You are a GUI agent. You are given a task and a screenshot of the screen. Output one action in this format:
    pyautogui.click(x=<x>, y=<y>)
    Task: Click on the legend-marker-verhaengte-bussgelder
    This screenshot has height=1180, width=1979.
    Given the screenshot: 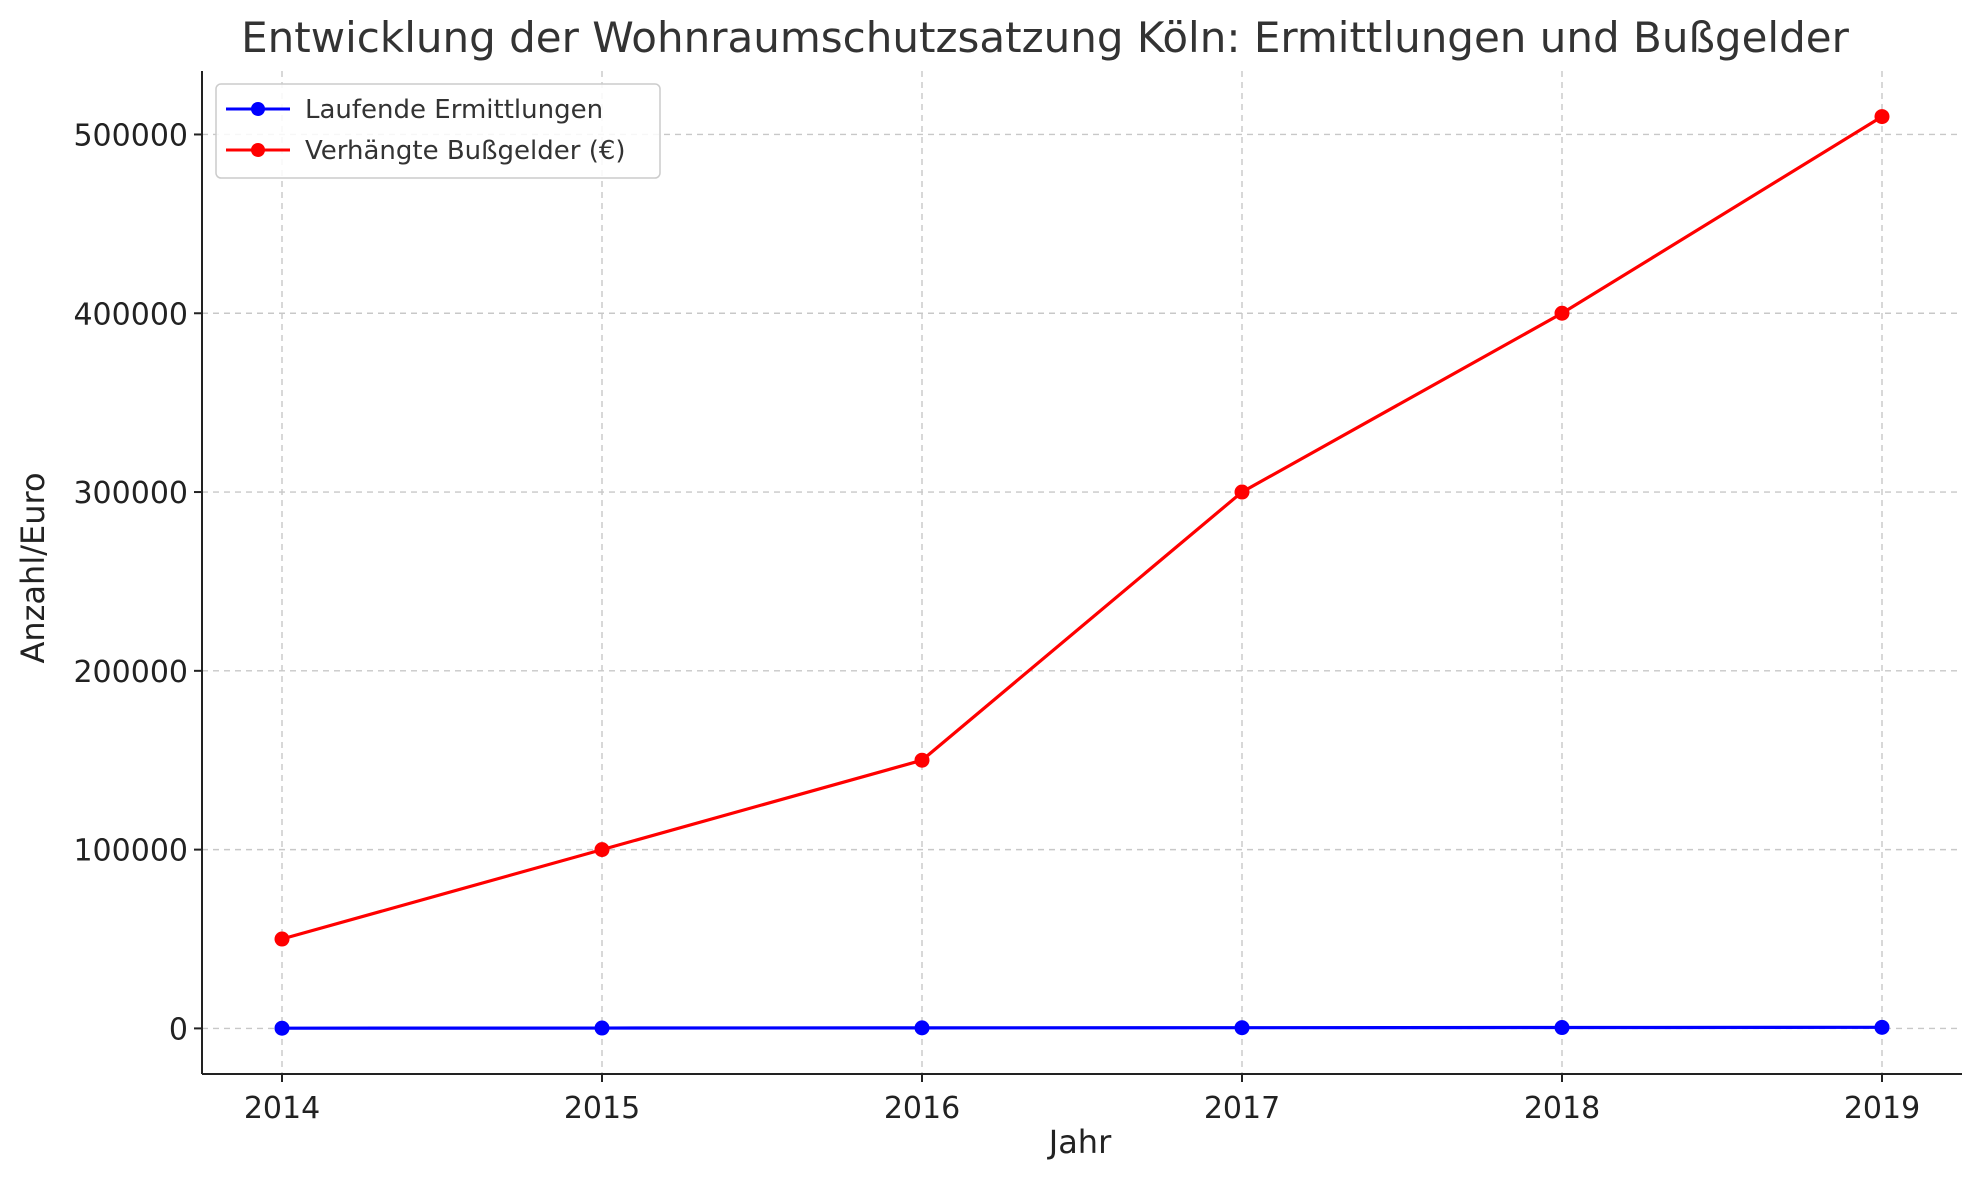 What is the action you would take?
    pyautogui.click(x=258, y=150)
    